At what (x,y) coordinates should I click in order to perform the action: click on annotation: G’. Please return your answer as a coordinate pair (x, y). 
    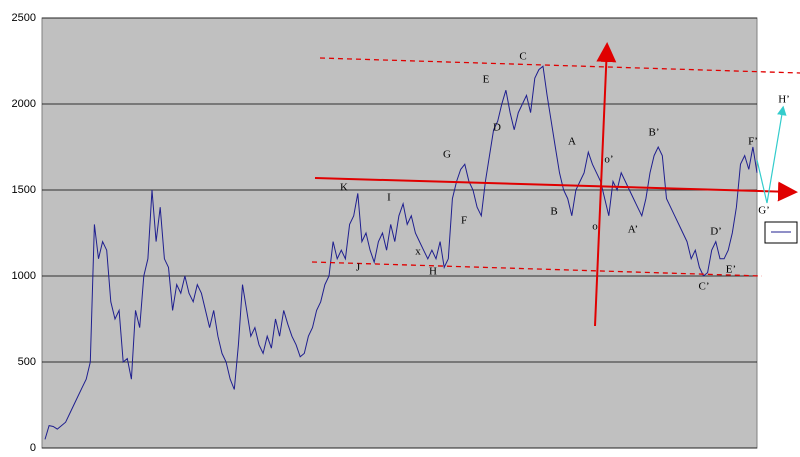
    Looking at the image, I should click on (764, 211).